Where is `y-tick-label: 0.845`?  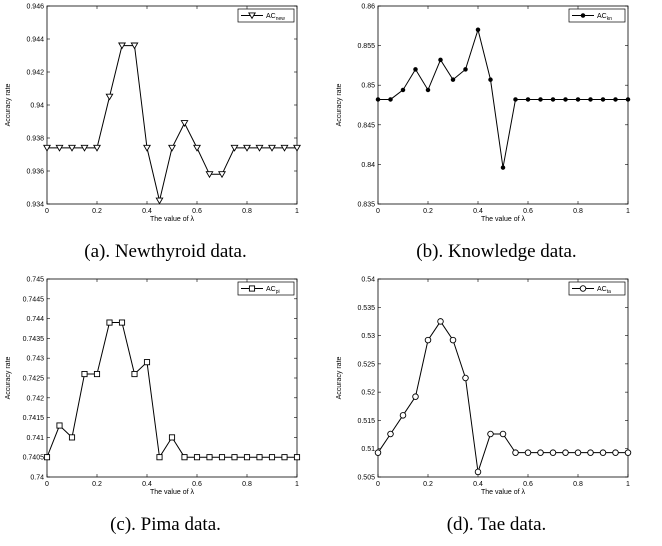
y-tick-label: 0.845 is located at coordinates (366, 125).